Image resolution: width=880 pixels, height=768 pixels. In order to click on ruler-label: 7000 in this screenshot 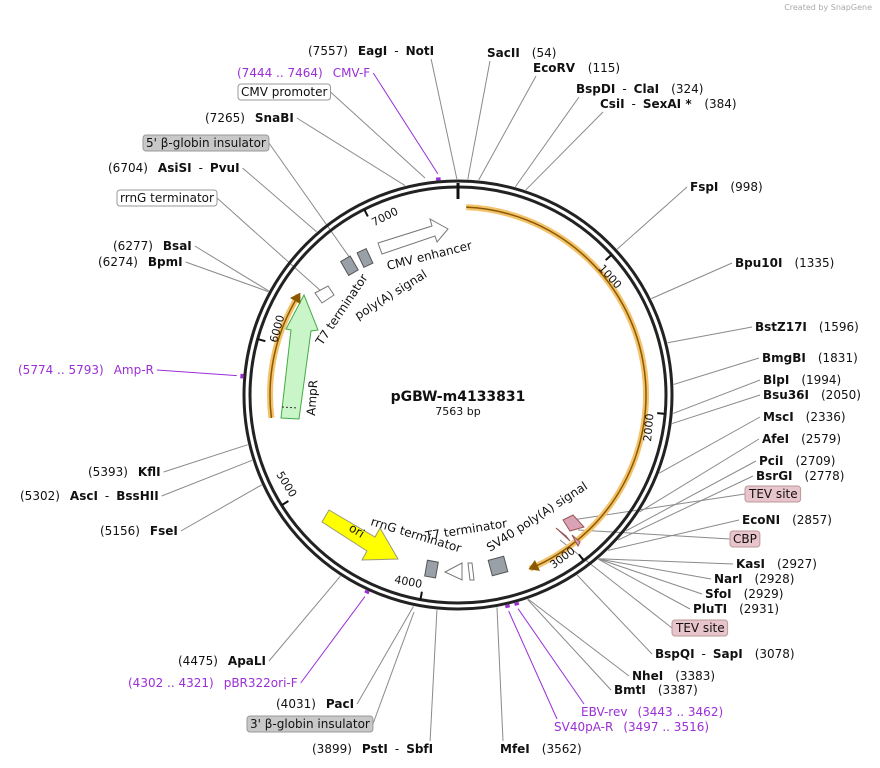, I will do `click(385, 217)`.